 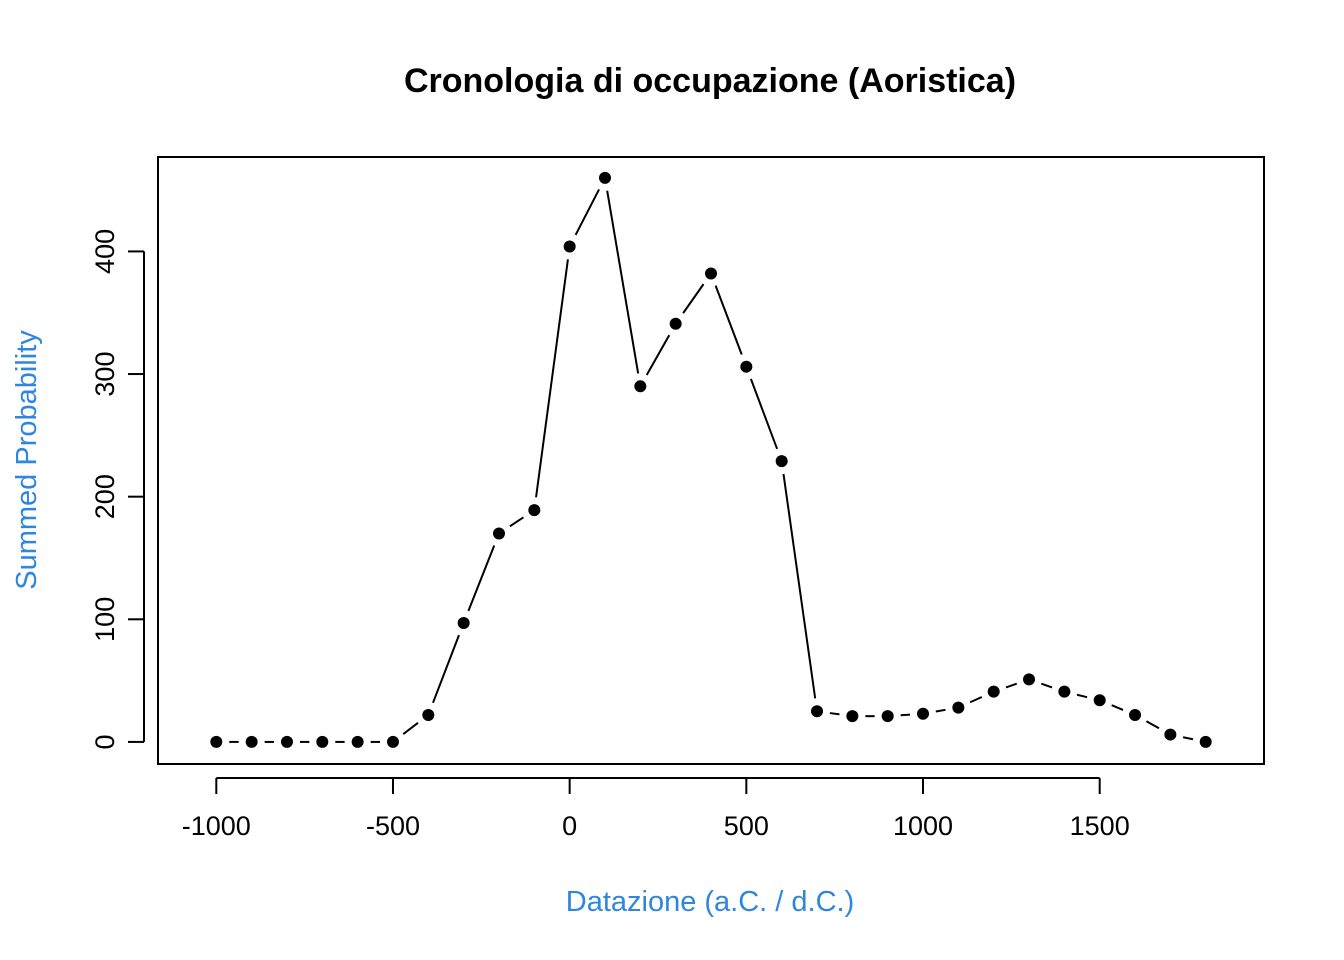 I want to click on y-tick-label: 0, so click(x=105, y=741).